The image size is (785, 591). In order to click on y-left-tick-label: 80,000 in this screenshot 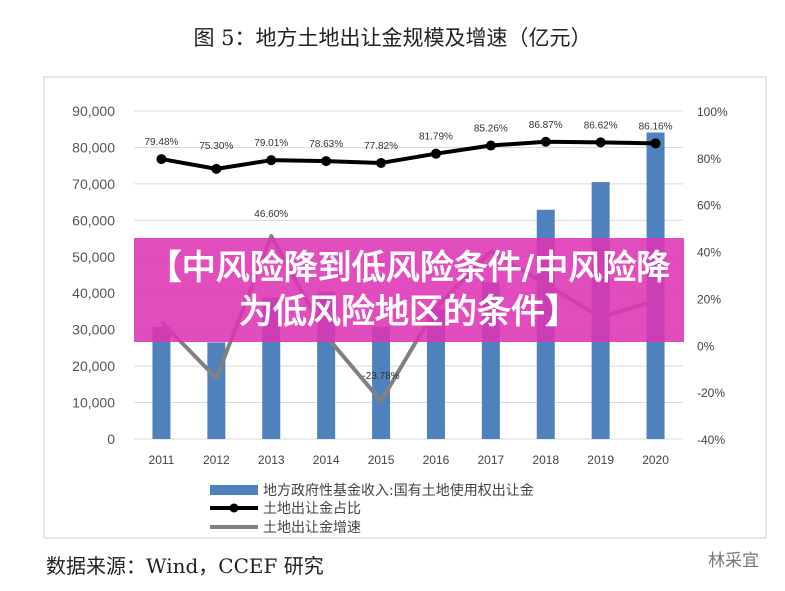, I will do `click(93, 147)`.